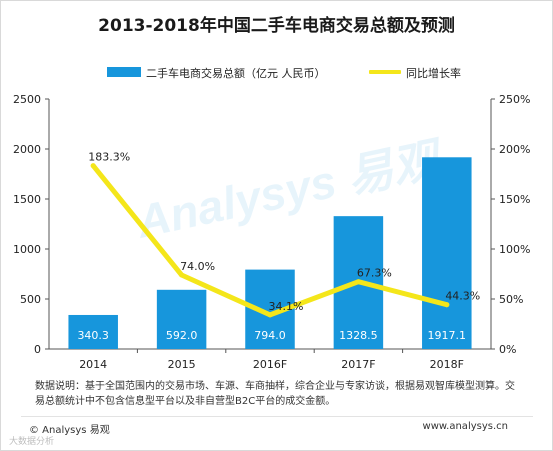 The image size is (553, 451). I want to click on legend-line-label: 同比增长率, so click(433, 73).